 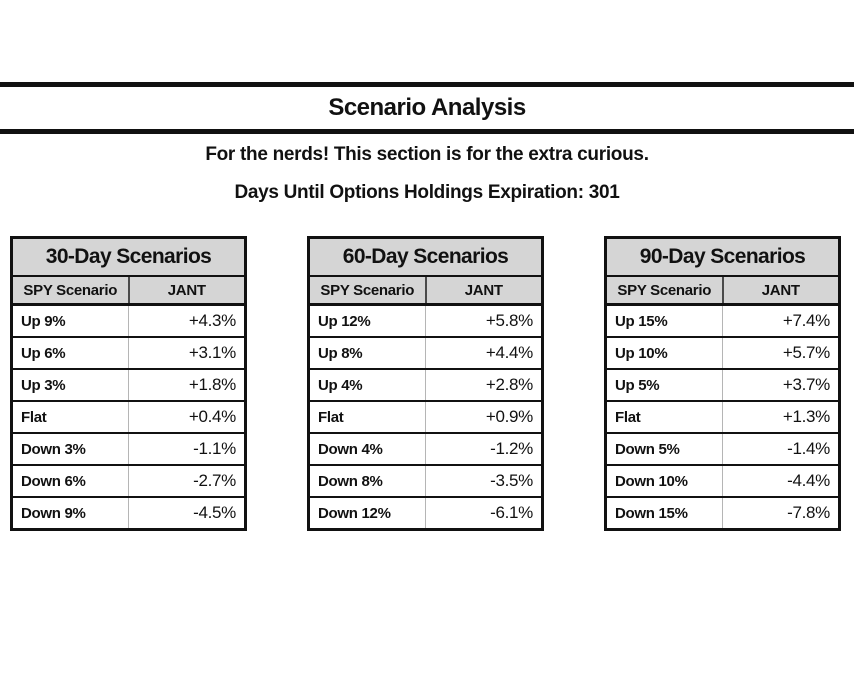 What do you see at coordinates (781, 449) in the screenshot?
I see `jant-value-cell: -1.4%` at bounding box center [781, 449].